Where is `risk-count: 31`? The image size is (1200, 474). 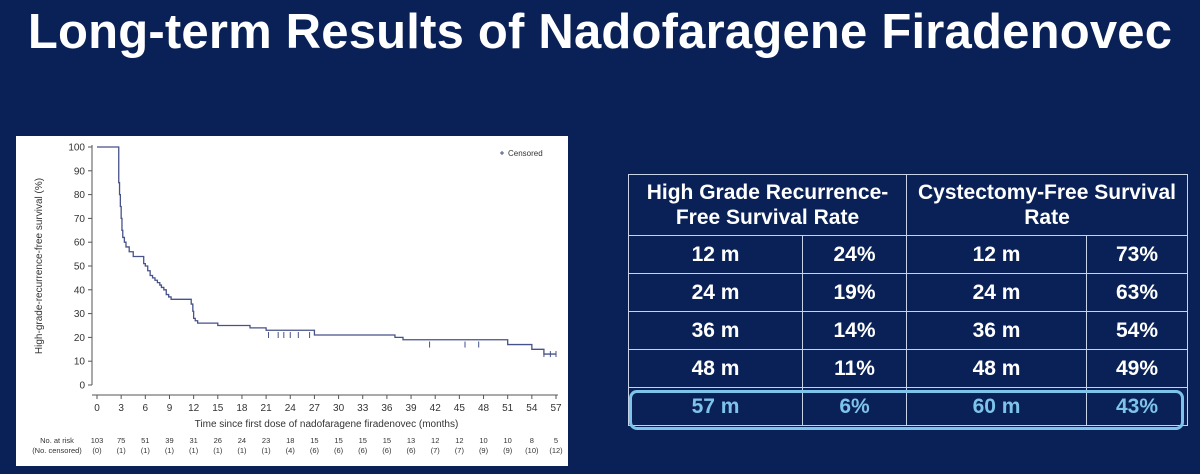 risk-count: 31 is located at coordinates (193, 440).